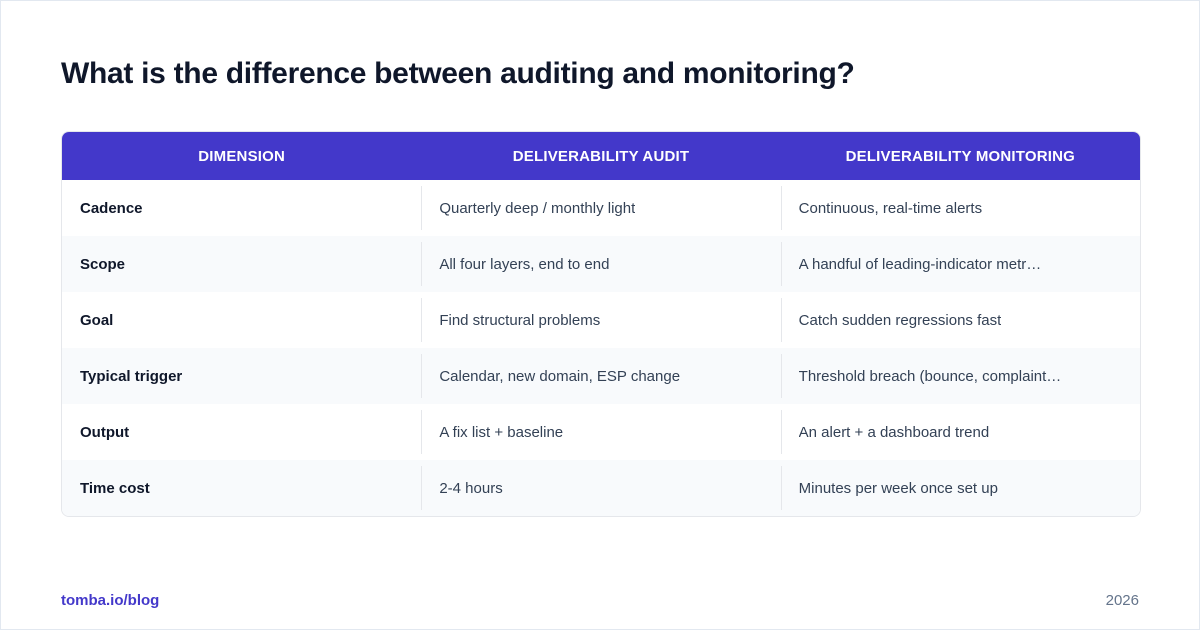 The height and width of the screenshot is (630, 1200). Describe the element at coordinates (110, 600) in the screenshot. I see `source-link: tomba.io/blog` at that location.